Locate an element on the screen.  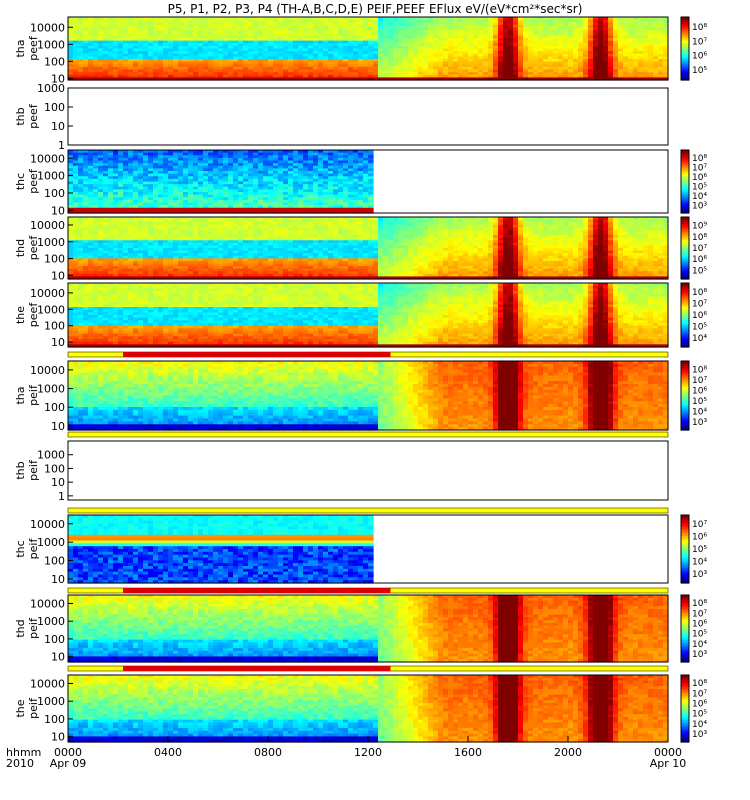
x-tick-label-date: Apr 09 is located at coordinates (68, 763).